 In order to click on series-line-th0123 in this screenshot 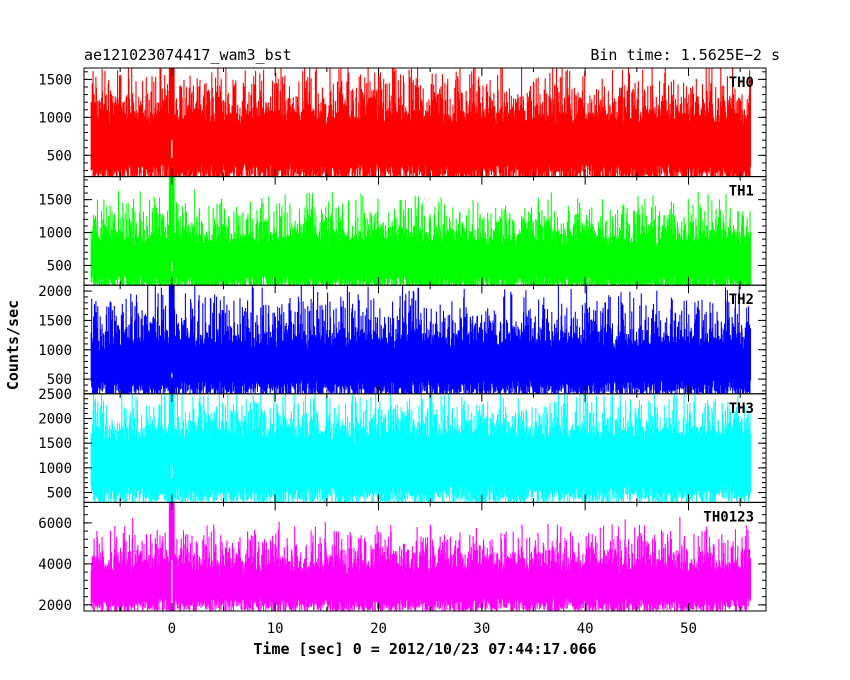, I will do `click(421, 556)`.